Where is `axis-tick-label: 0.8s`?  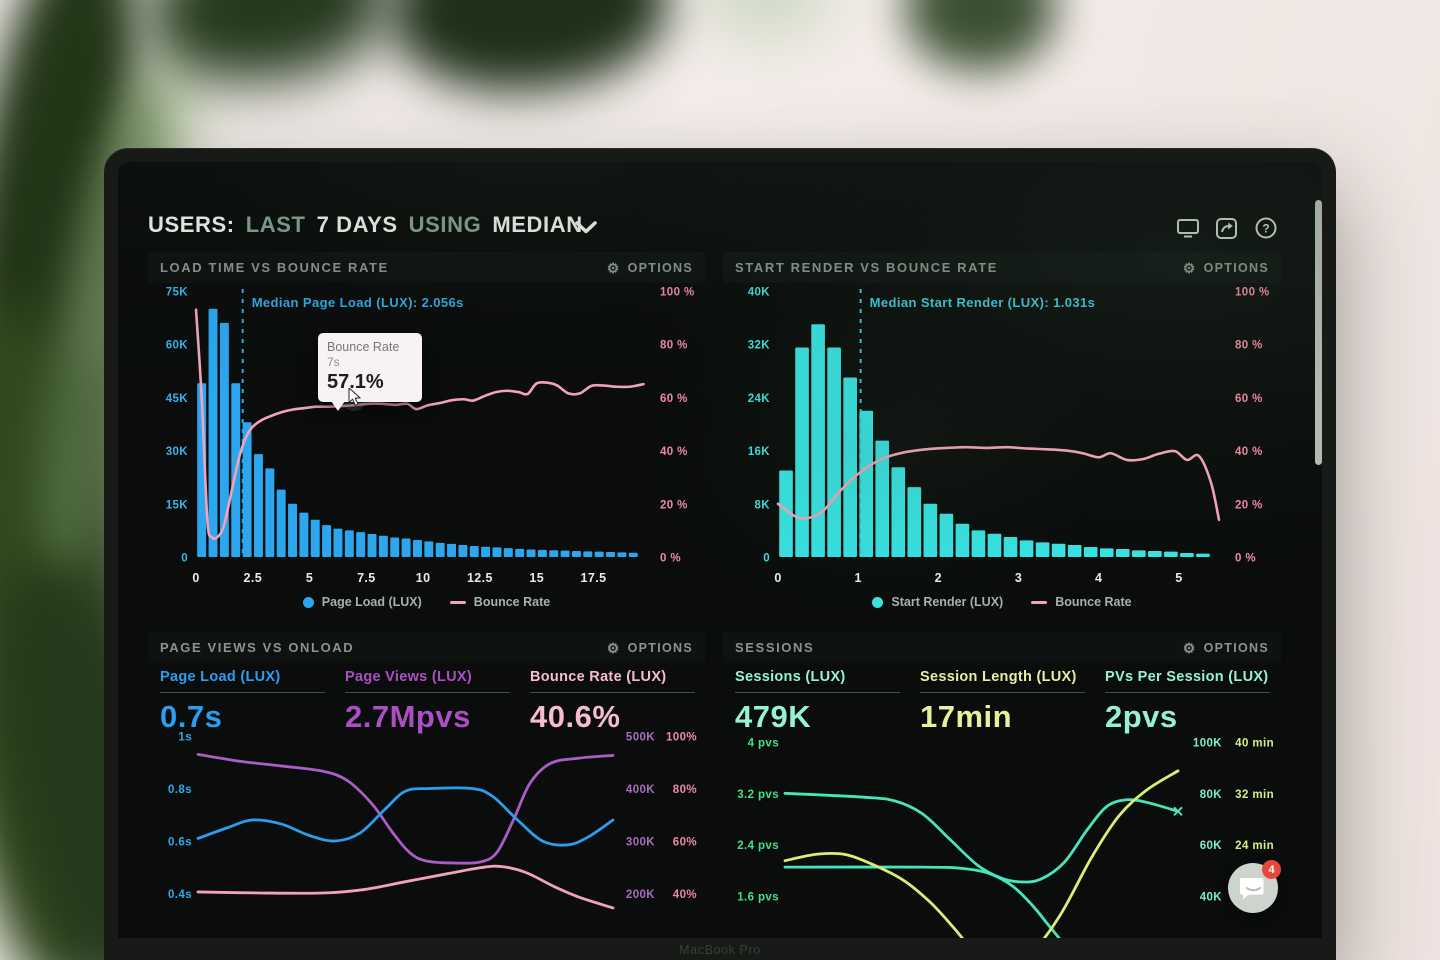 axis-tick-label: 0.8s is located at coordinates (180, 790).